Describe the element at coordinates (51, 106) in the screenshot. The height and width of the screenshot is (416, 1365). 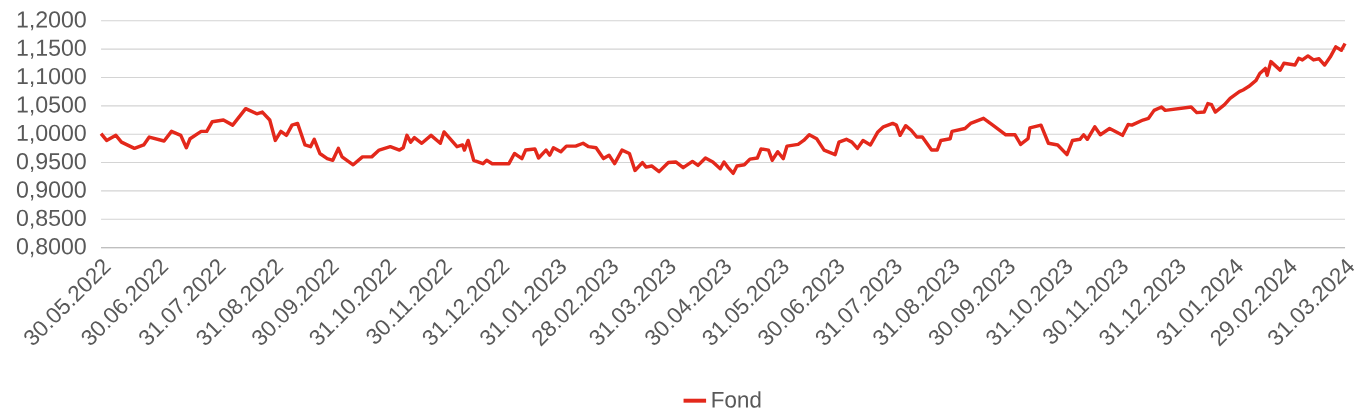
I see `y-tick-label: 1,0500` at that location.